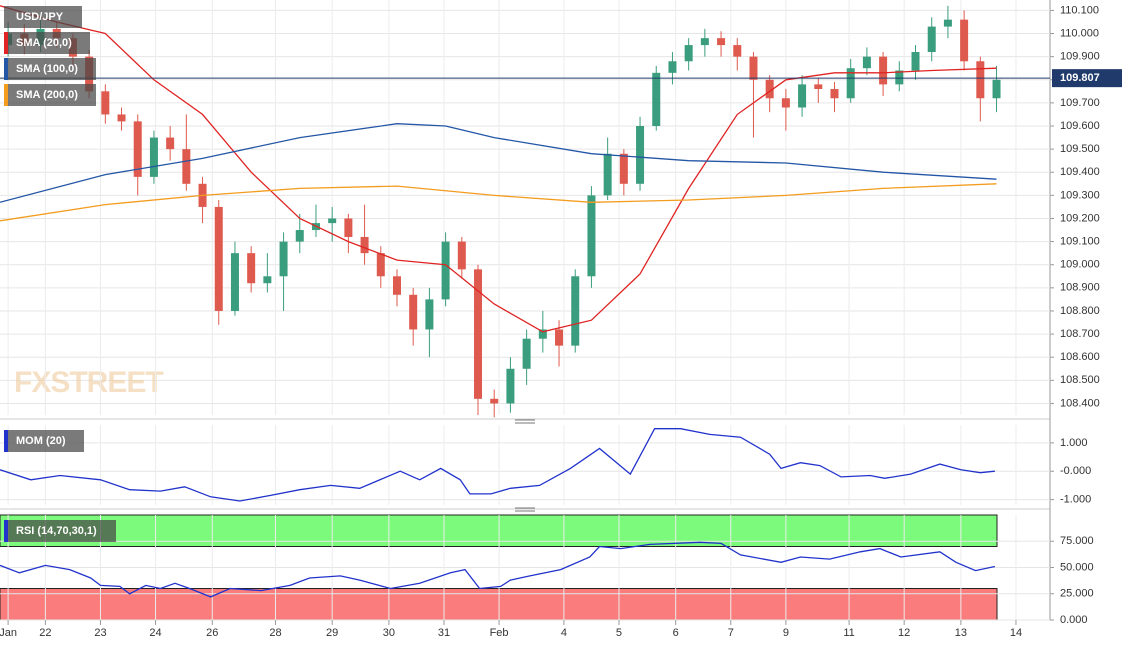 The height and width of the screenshot is (646, 1128). Describe the element at coordinates (47, 95) in the screenshot. I see `legend-label: SMA (200,0)` at that location.